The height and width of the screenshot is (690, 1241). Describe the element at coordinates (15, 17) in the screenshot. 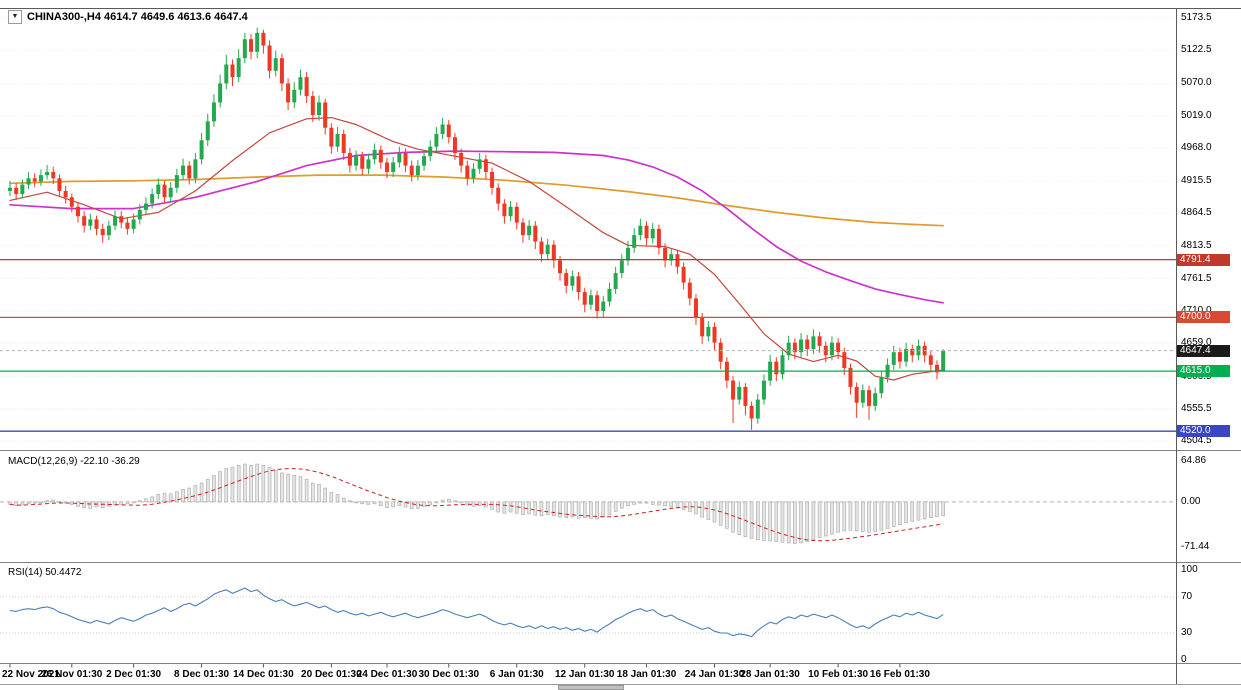

I see `symbol-dropdown-icon: ▼` at that location.